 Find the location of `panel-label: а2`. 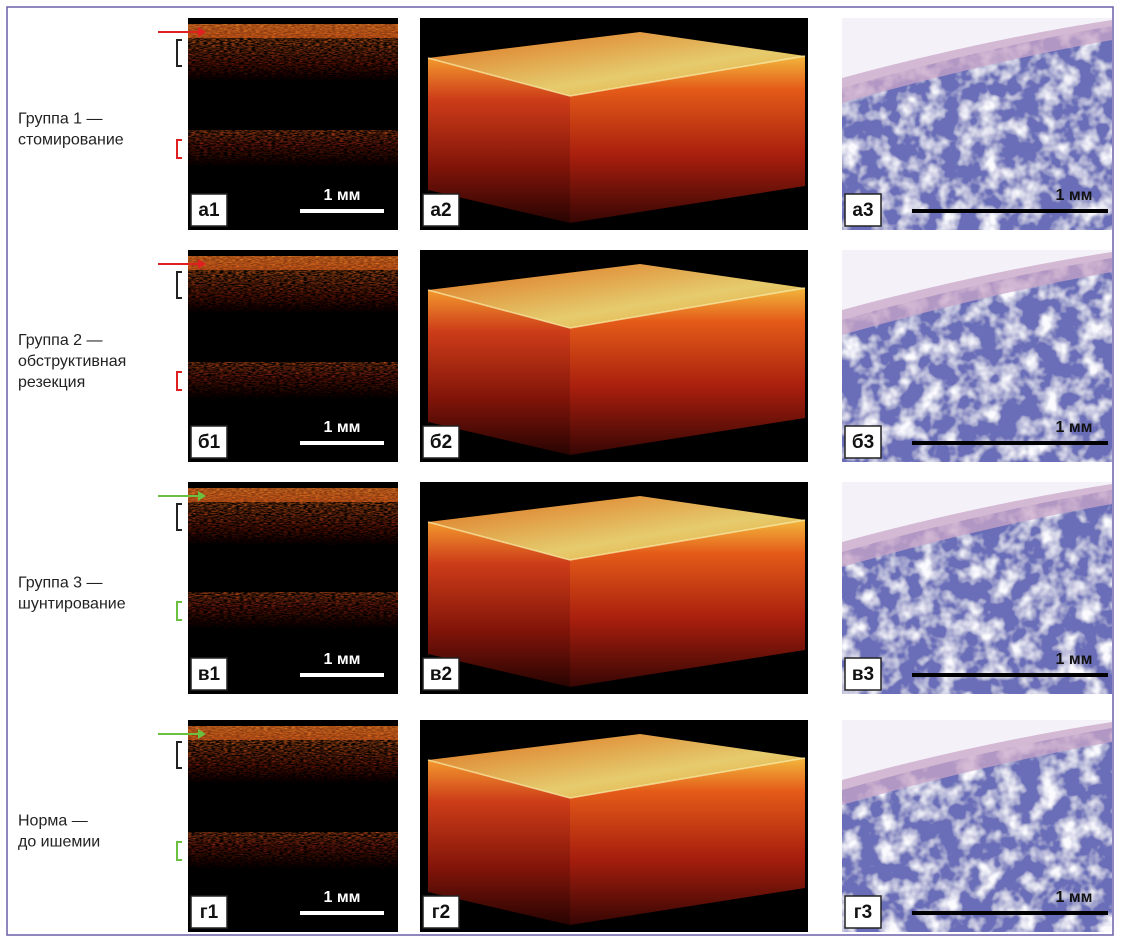

panel-label: а2 is located at coordinates (440, 210).